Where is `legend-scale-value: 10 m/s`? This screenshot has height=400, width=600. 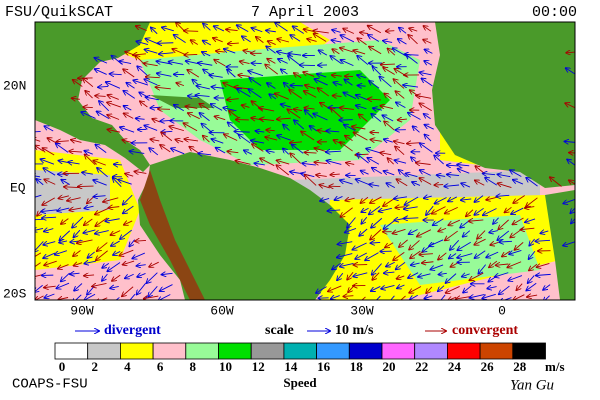 legend-scale-value: 10 m/s is located at coordinates (354, 330).